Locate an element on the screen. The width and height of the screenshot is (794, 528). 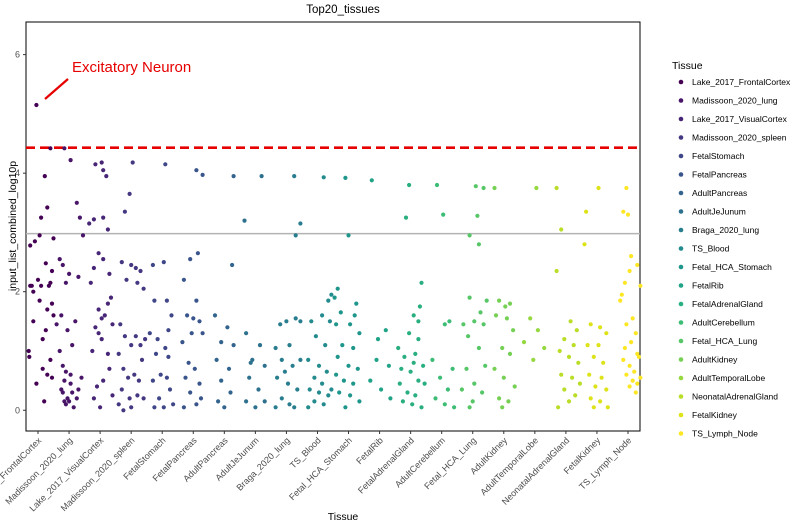
reference-lines is located at coordinates (333, 190).